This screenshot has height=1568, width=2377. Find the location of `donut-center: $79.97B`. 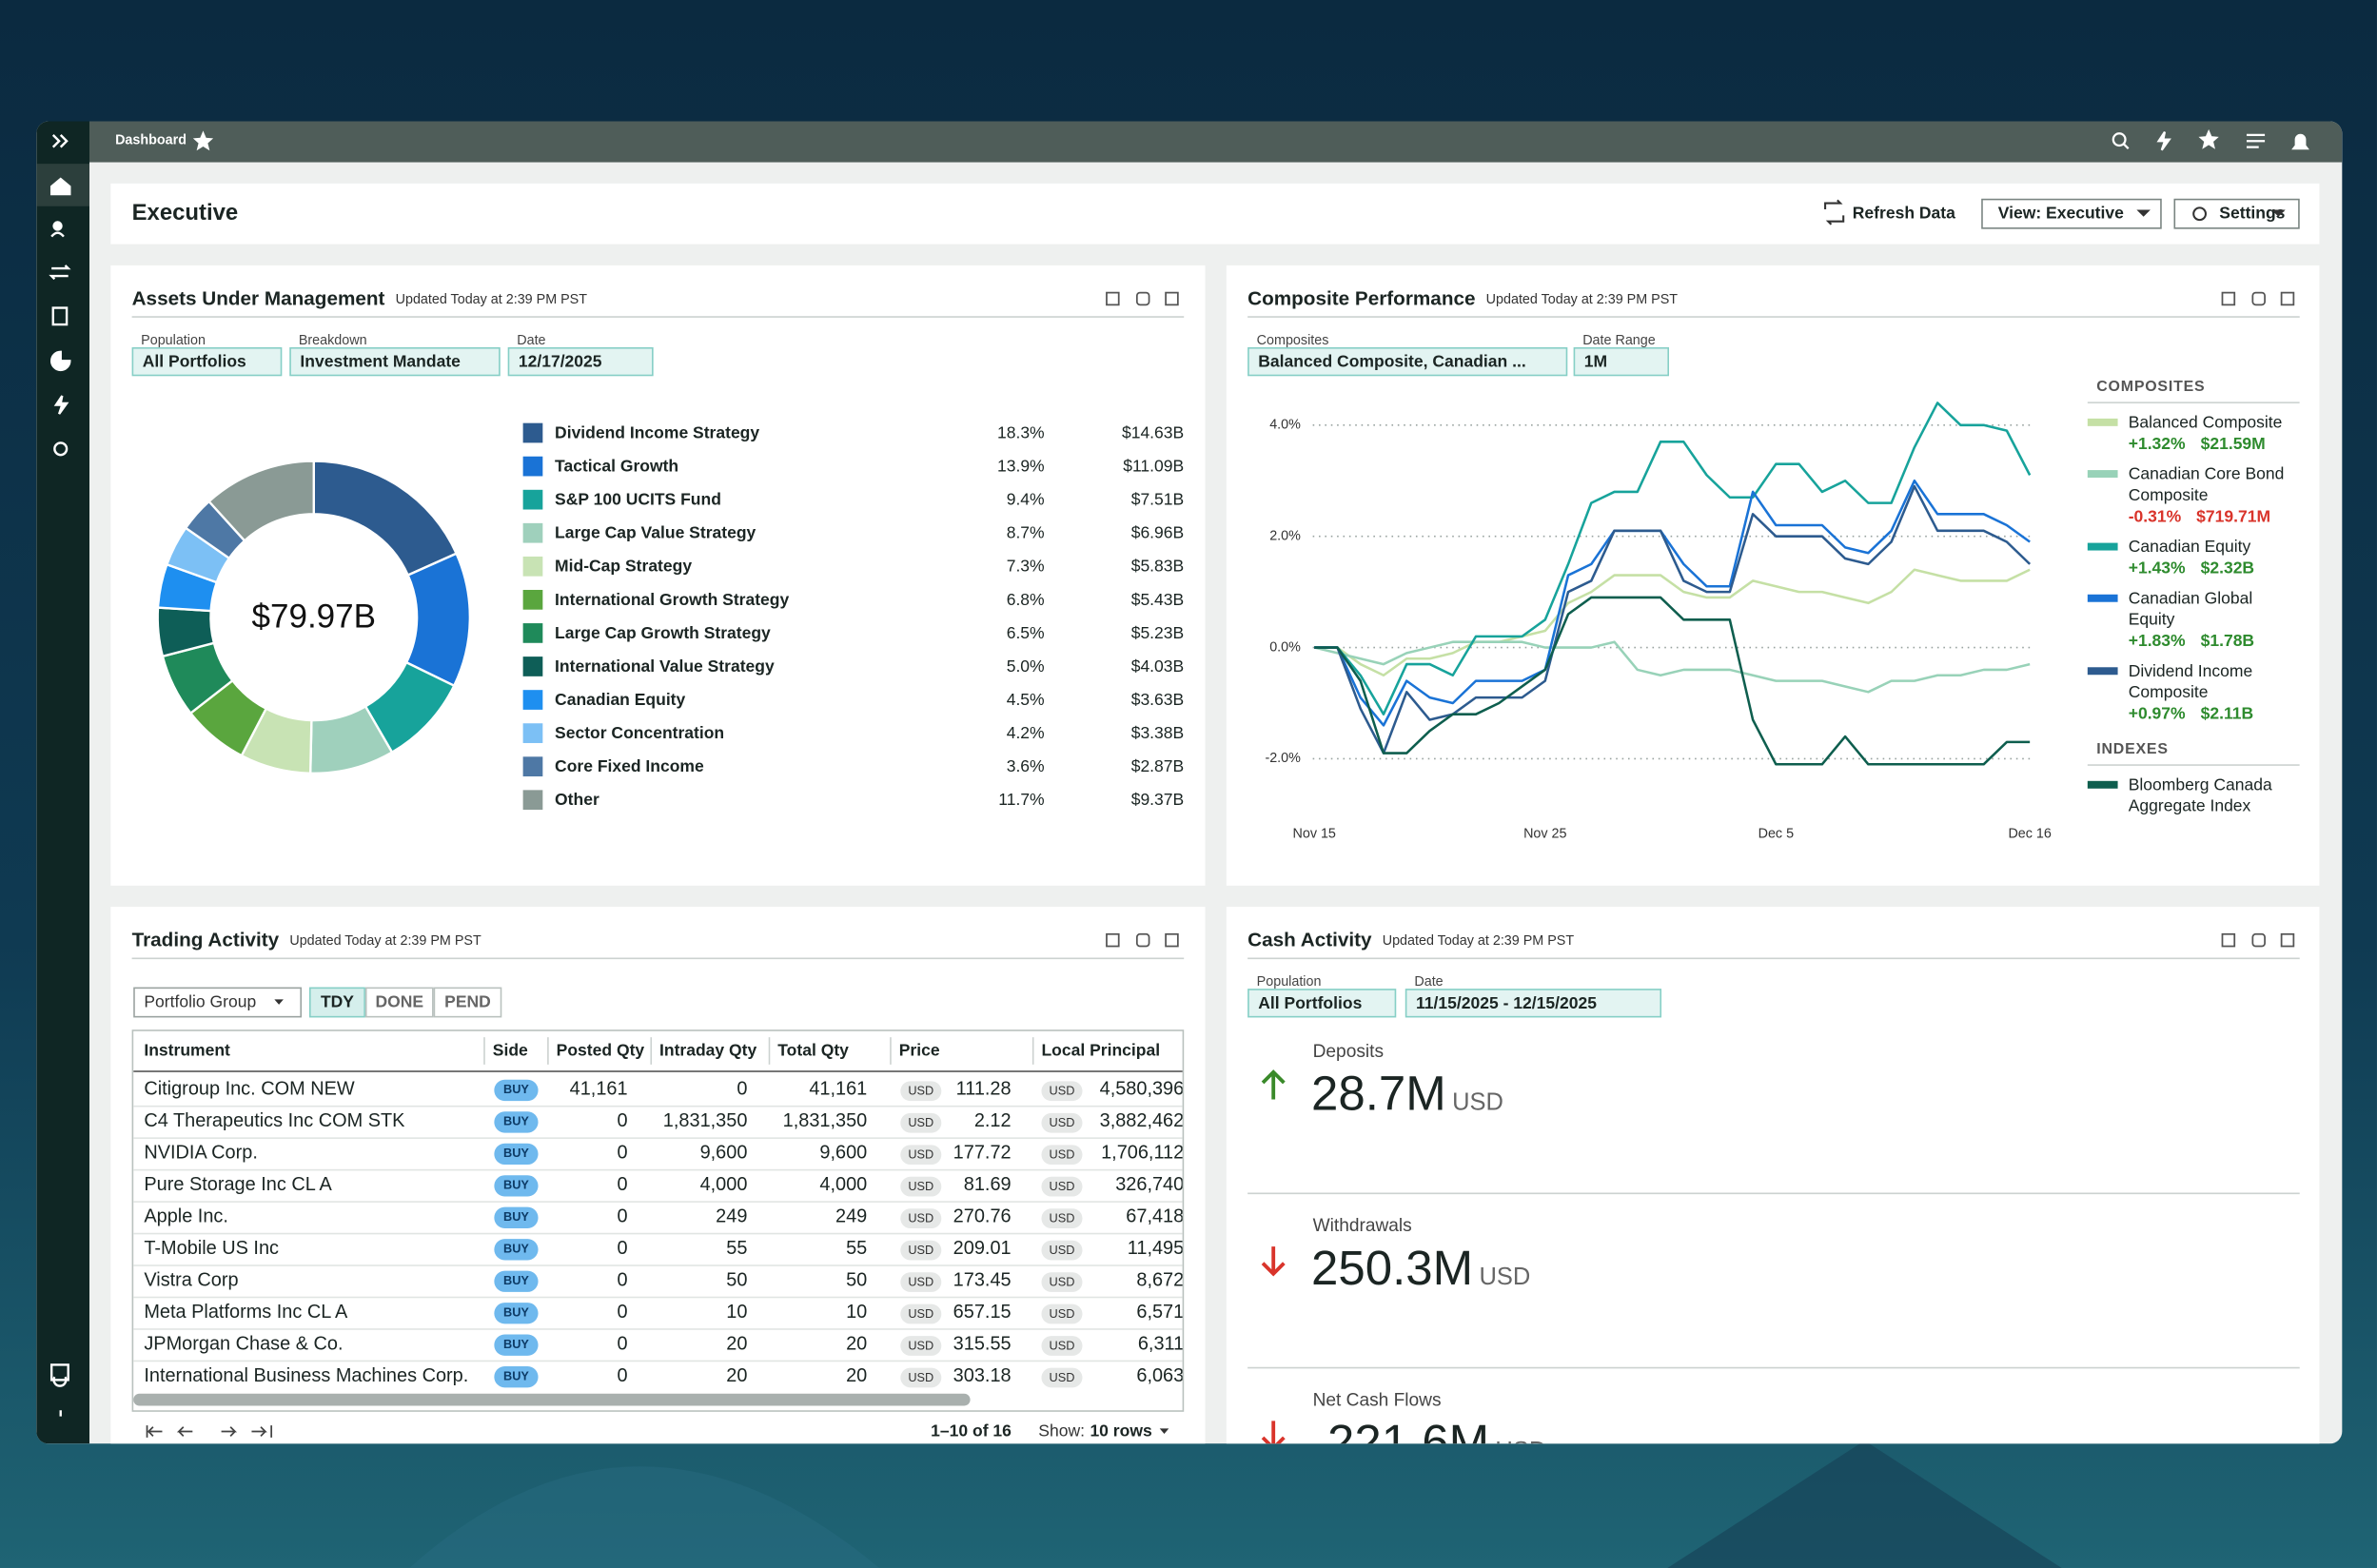

donut-center: $79.97B is located at coordinates (314, 617).